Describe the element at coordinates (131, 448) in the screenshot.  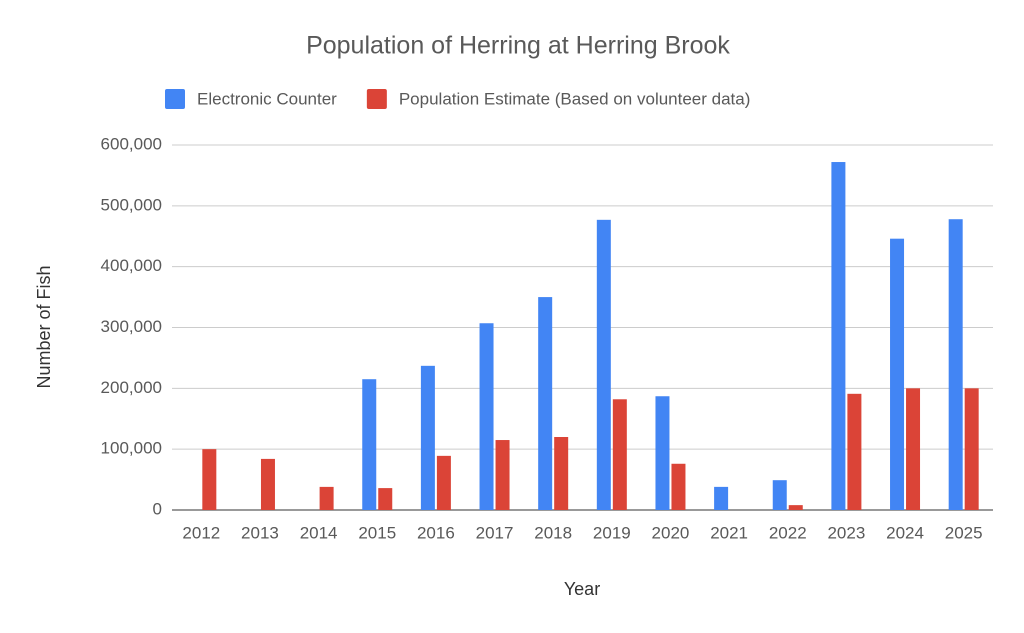
I see `y-tick-label: 100,000` at that location.